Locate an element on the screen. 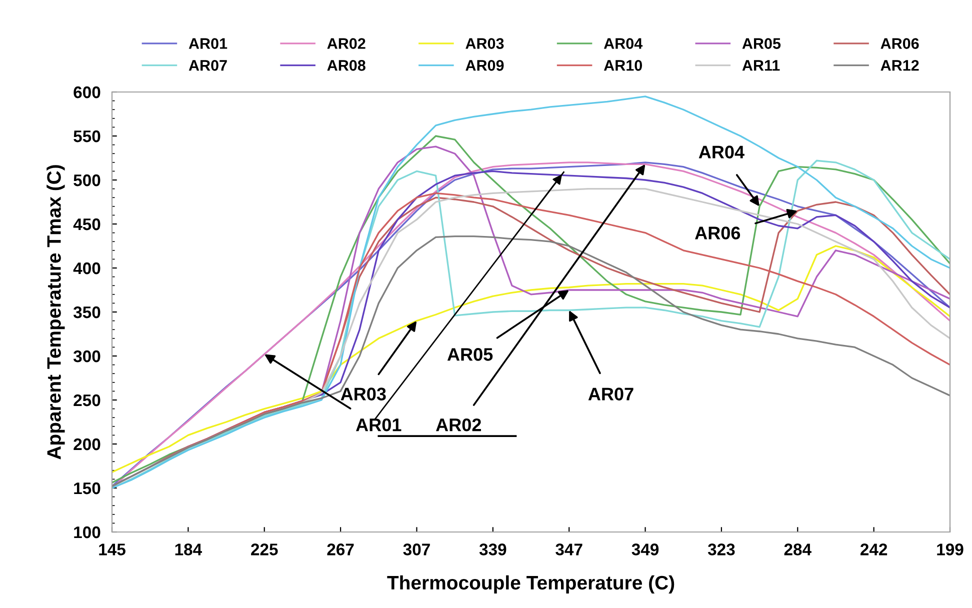  x-tick-label: 267 is located at coordinates (340, 550).